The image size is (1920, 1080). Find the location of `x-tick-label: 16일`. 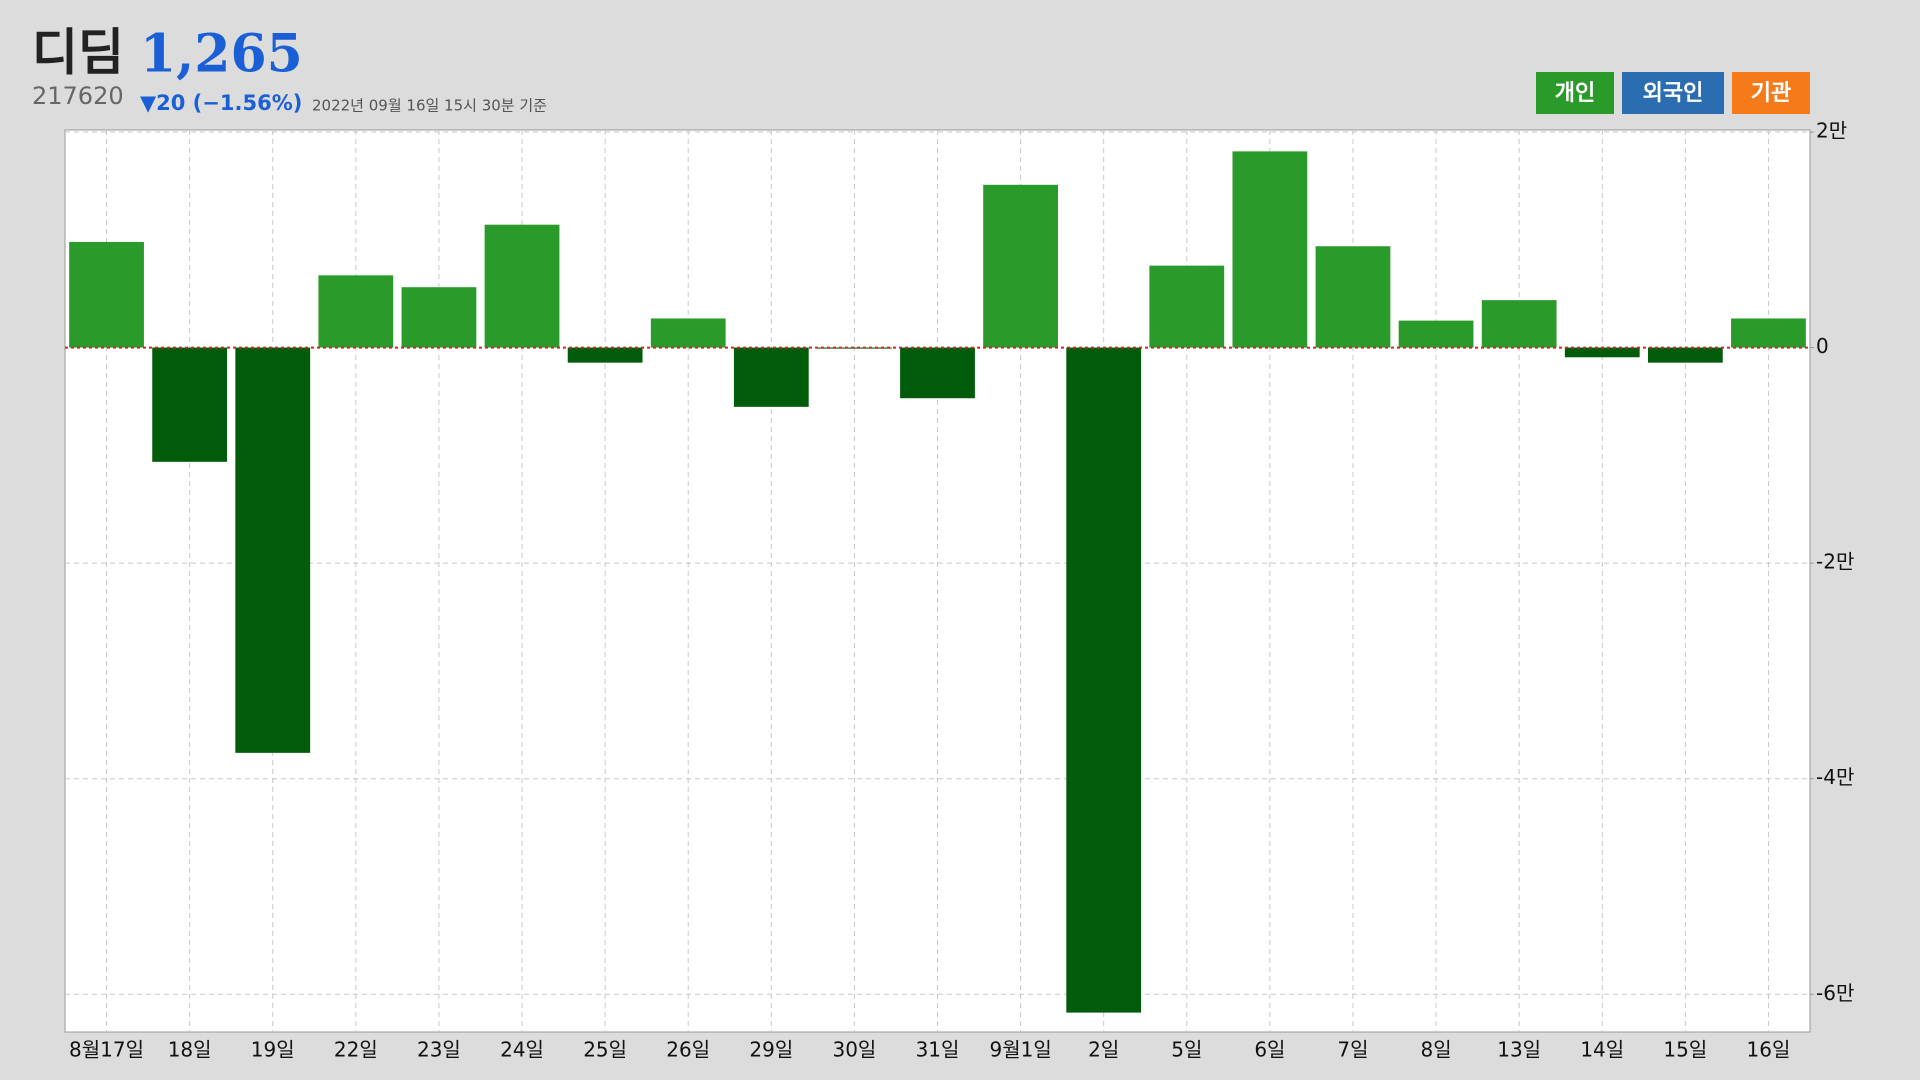

x-tick-label: 16일 is located at coordinates (1769, 1050).